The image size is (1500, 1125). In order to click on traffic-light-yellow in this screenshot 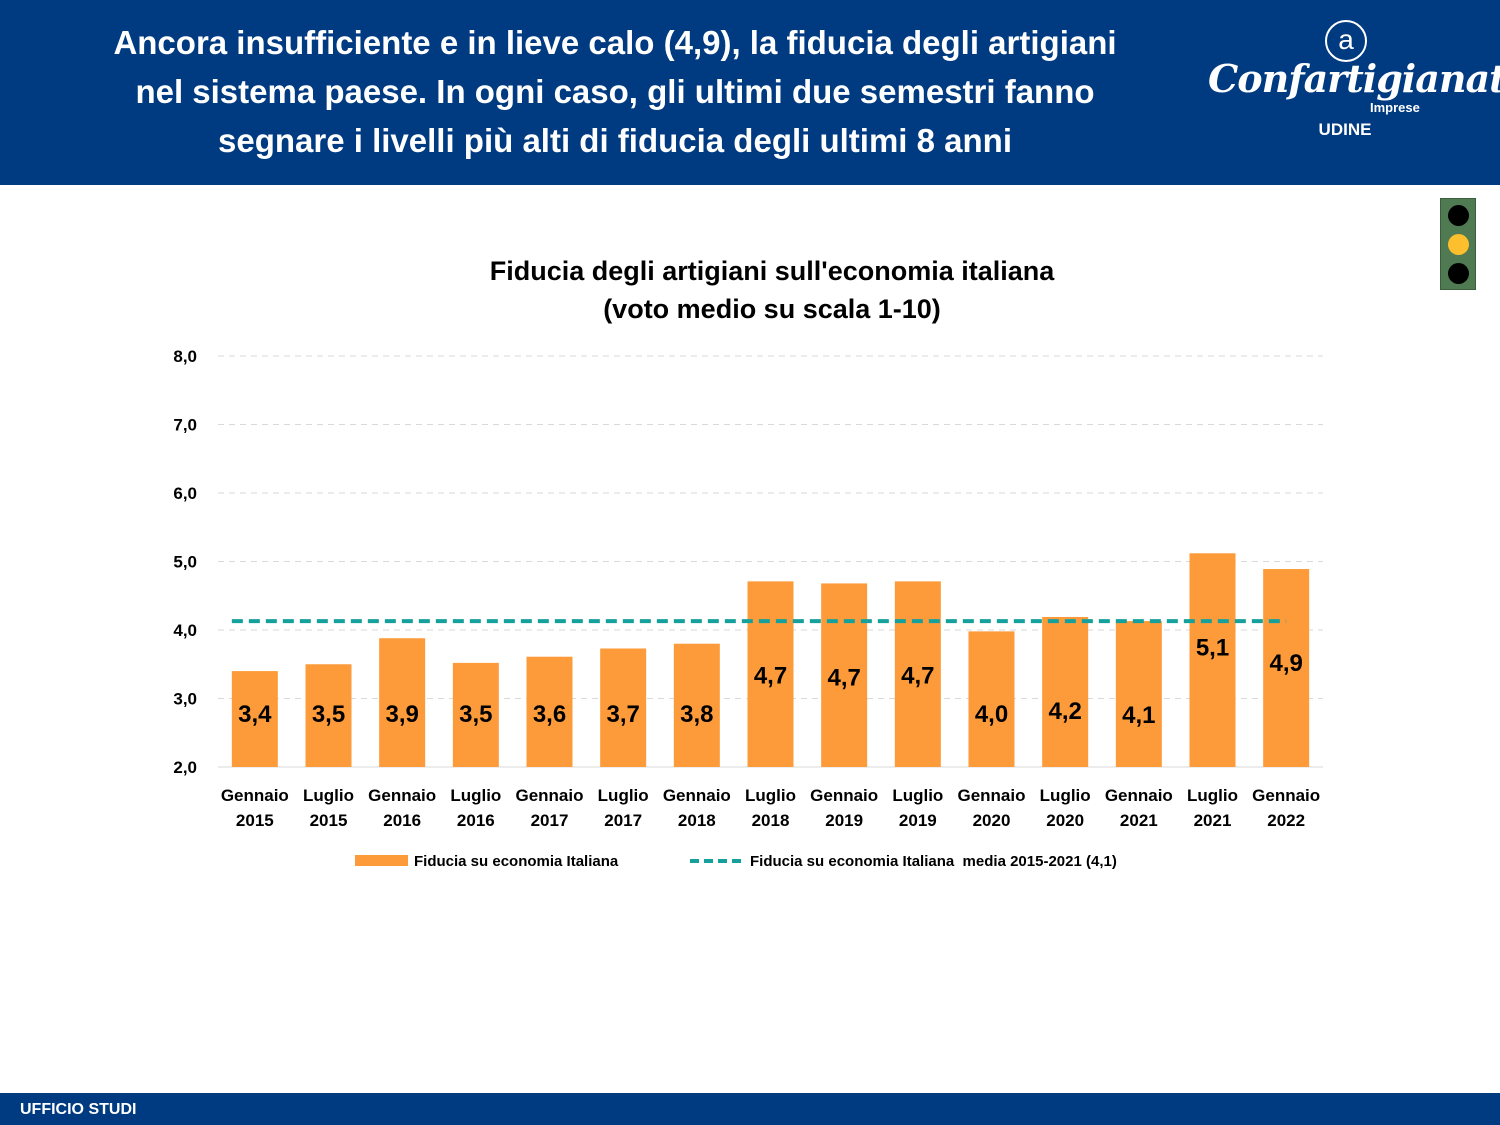, I will do `click(1458, 244)`.